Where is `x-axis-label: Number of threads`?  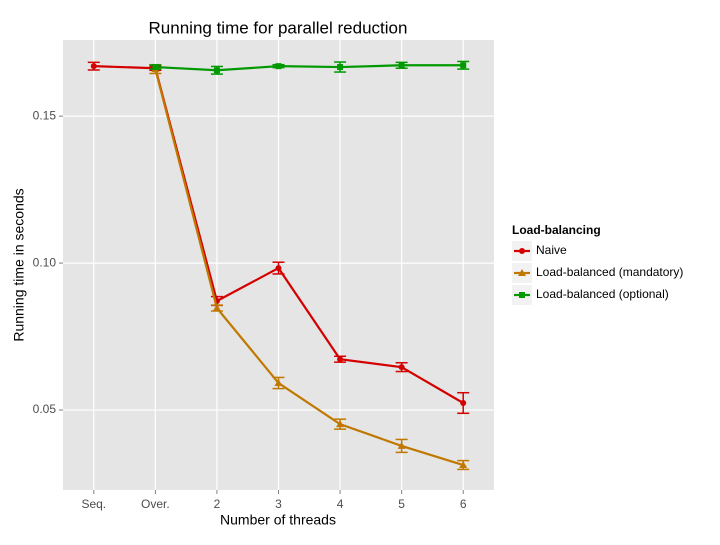
x-axis-label: Number of threads is located at coordinates (278, 520).